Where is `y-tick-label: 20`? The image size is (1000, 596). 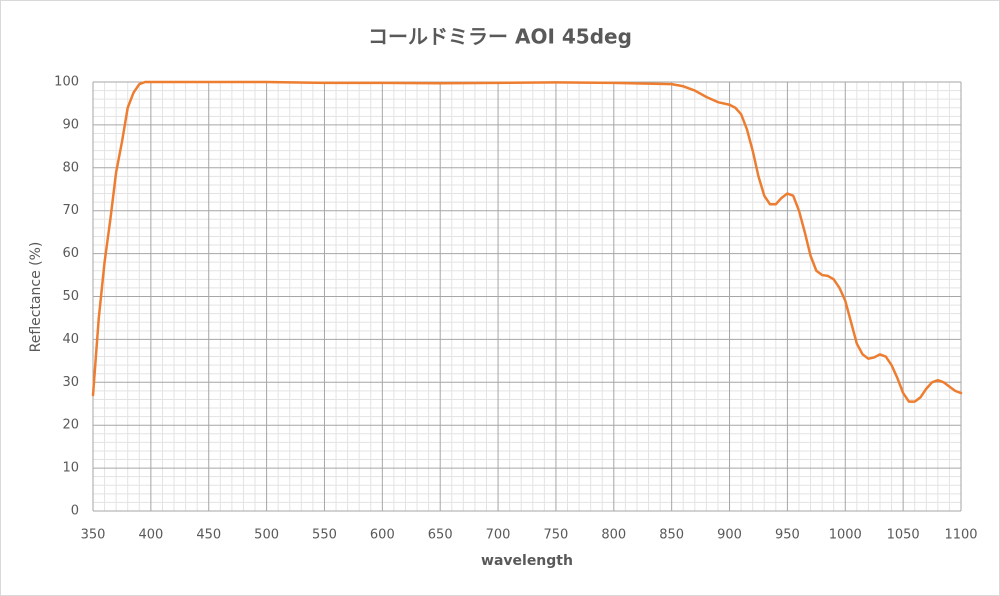 y-tick-label: 20 is located at coordinates (70, 425).